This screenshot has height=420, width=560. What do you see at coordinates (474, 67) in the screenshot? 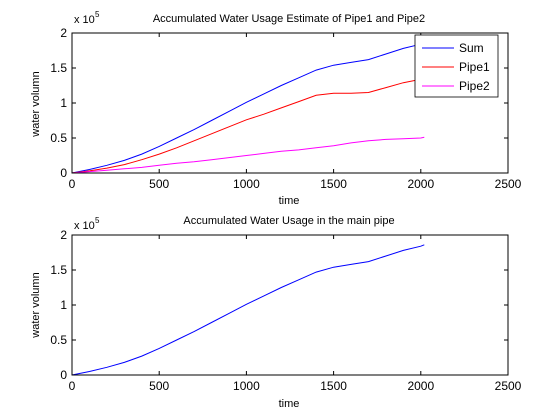
I see `legend-label-pipe1: Pipe1` at bounding box center [474, 67].